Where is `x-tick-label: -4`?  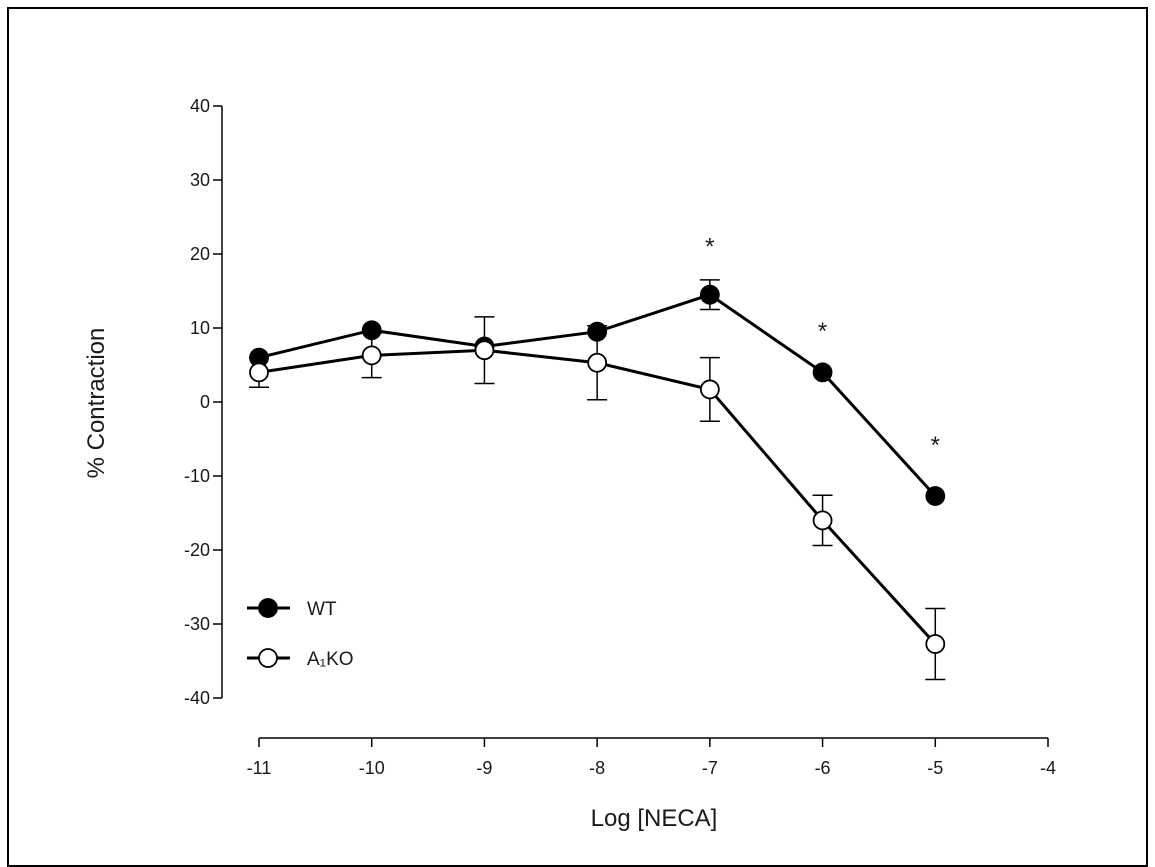
x-tick-label: -4 is located at coordinates (1048, 768).